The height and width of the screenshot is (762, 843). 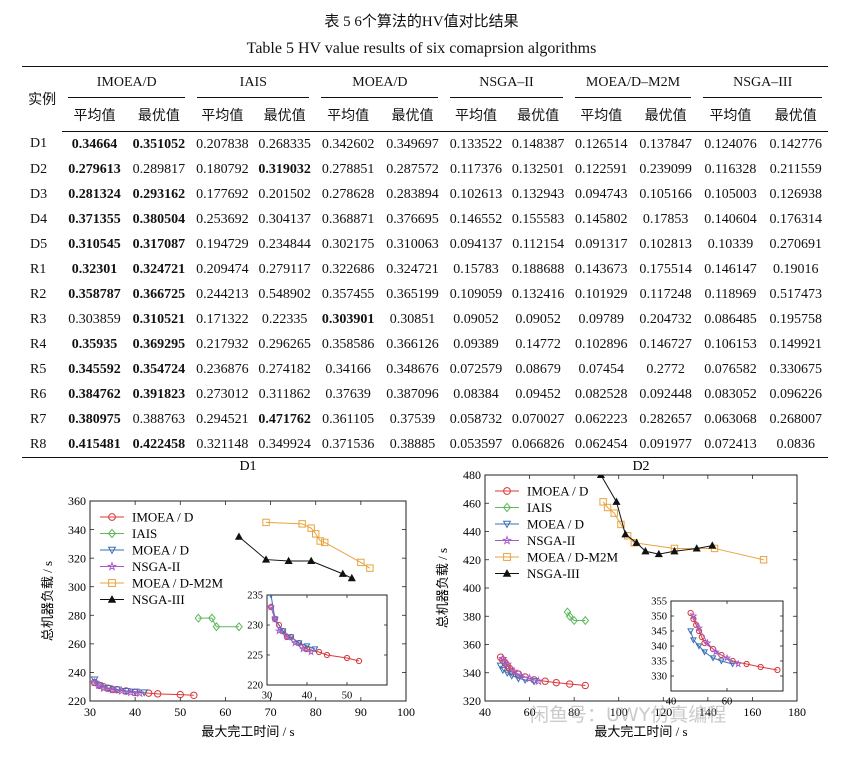 I want to click on plot-area, so click(x=232, y=608).